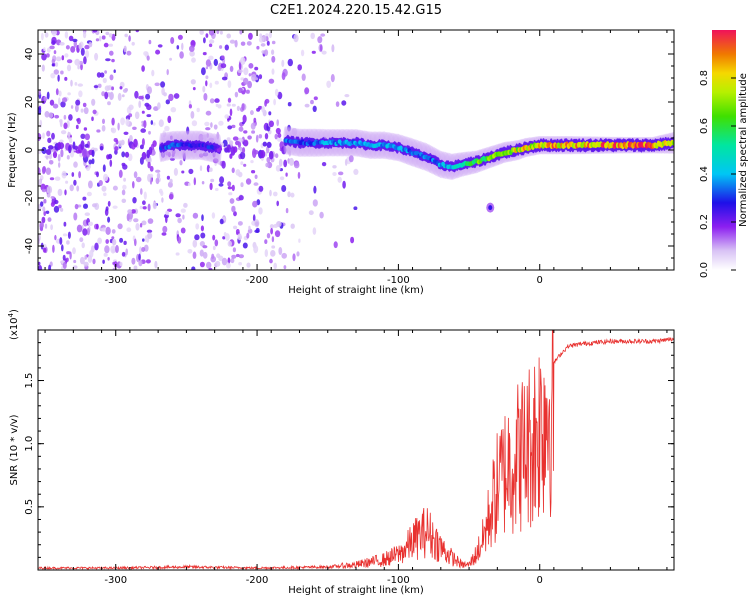  Describe the element at coordinates (115, 580) in the screenshot. I see `snr-x-tick-label: -300` at that location.